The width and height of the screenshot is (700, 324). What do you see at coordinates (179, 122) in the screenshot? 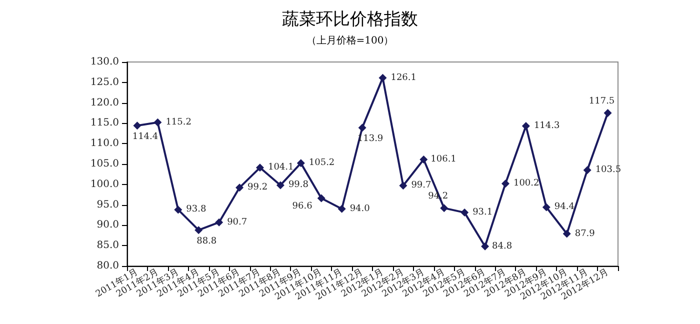
I see `data-label: 115.2` at bounding box center [179, 122].